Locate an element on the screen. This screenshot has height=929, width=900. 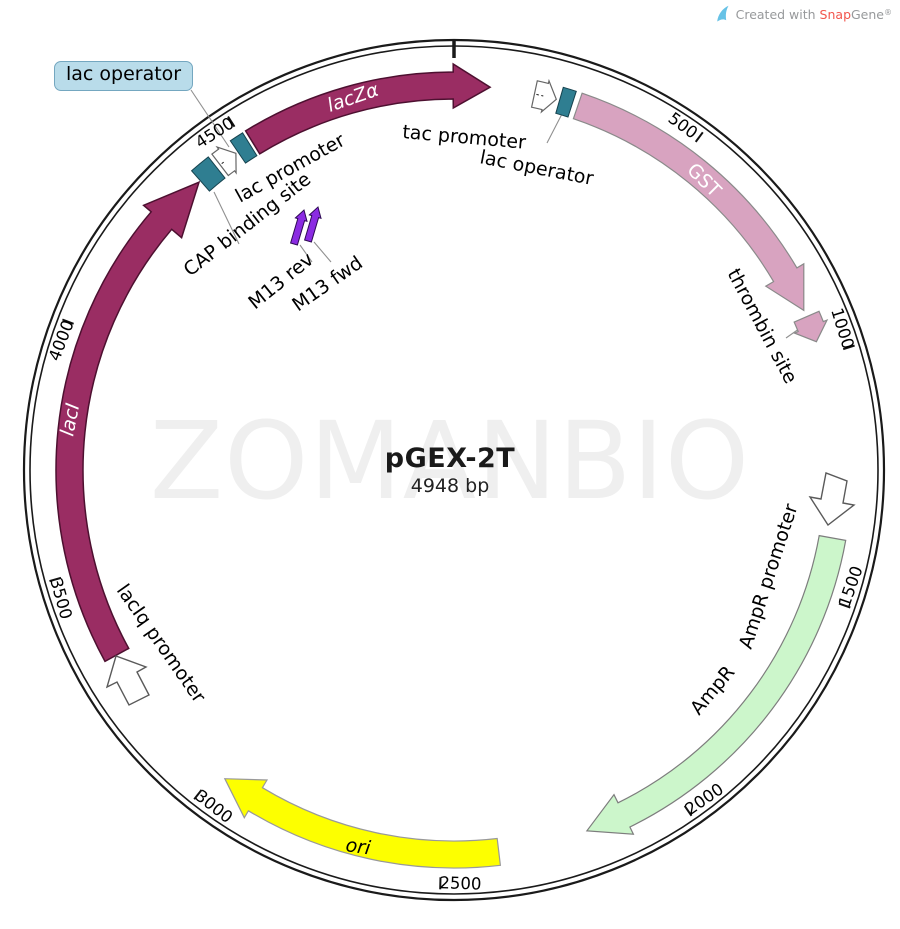
feature-lac_promoter-dotted-line is located at coordinates (223, 162).